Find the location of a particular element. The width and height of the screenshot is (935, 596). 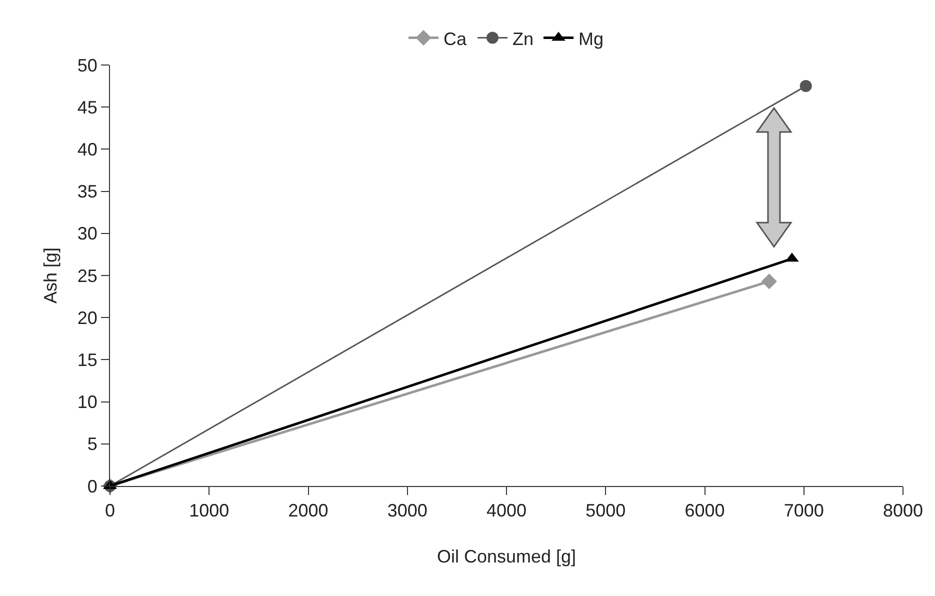

y-tick-label: 15 is located at coordinates (87, 360).